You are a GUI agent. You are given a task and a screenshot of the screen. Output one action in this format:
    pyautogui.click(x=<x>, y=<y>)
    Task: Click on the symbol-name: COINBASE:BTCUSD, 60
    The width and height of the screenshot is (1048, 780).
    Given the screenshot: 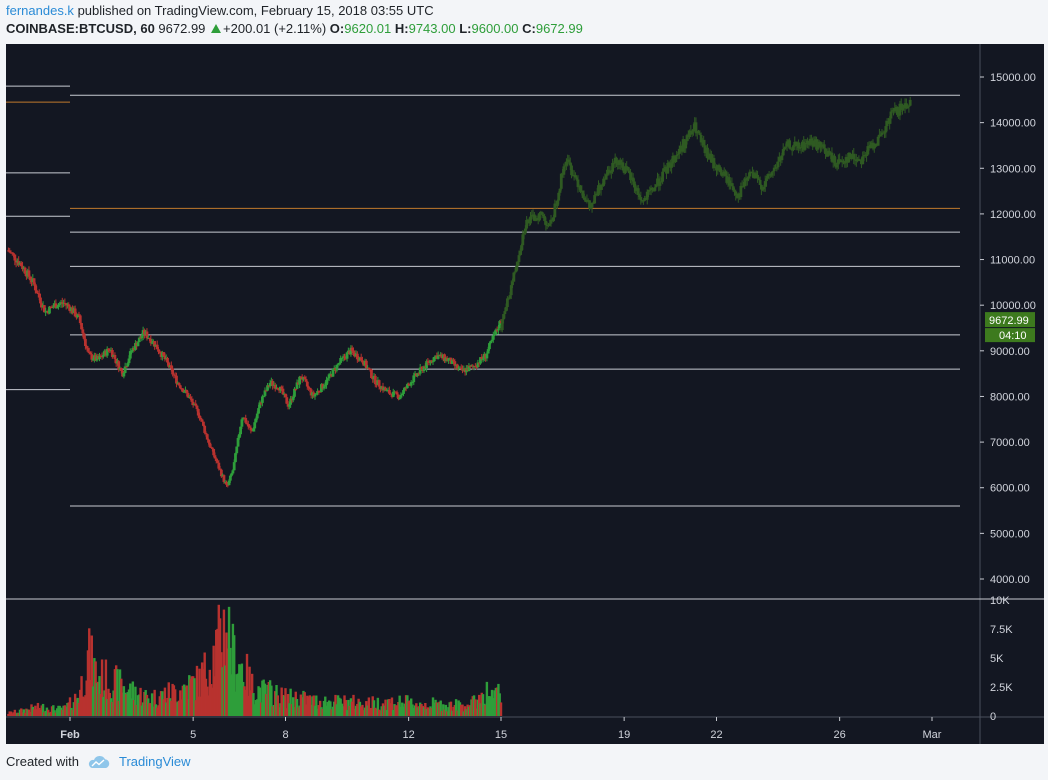 What is the action you would take?
    pyautogui.click(x=80, y=28)
    